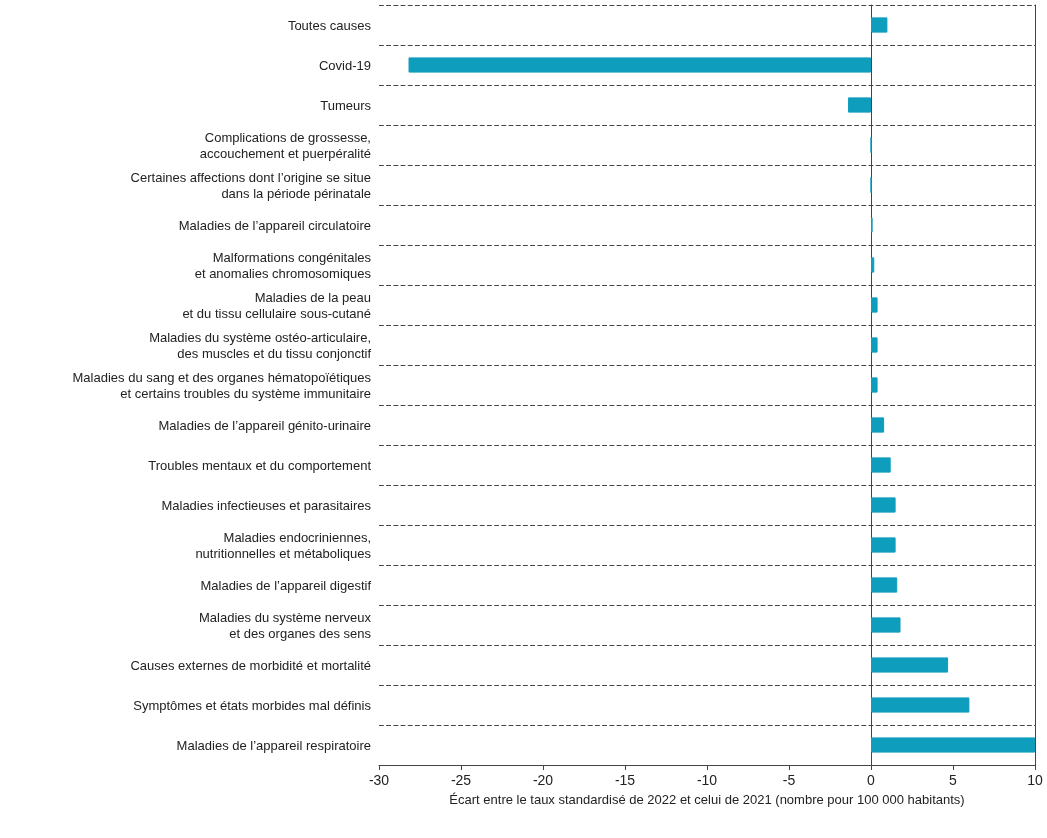 Image resolution: width=1047 pixels, height=838 pixels. What do you see at coordinates (379, 780) in the screenshot?
I see `x-tick-label: -30` at bounding box center [379, 780].